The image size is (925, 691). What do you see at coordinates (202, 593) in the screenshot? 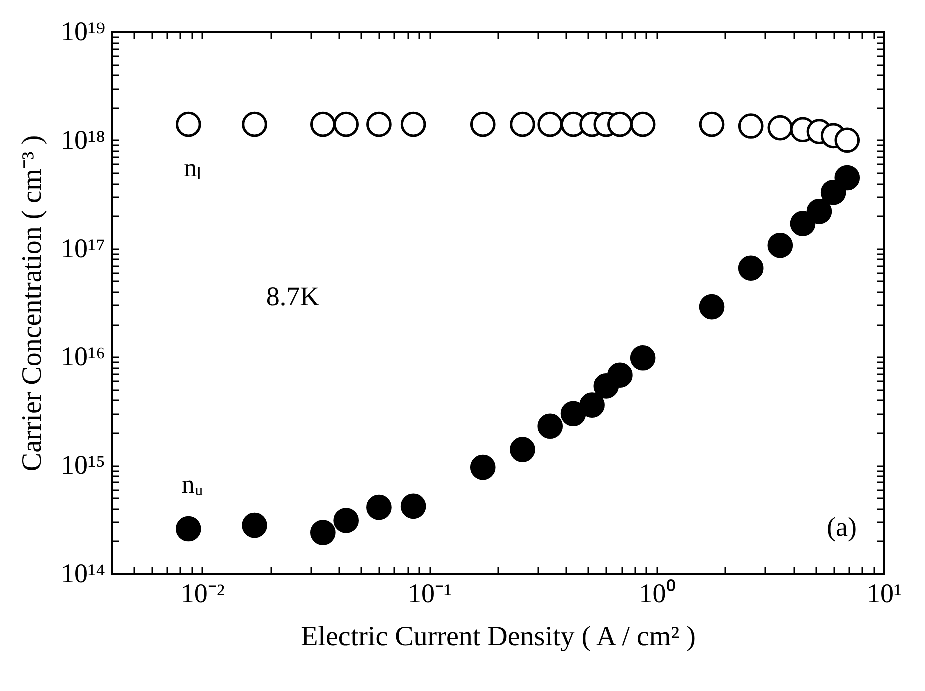
I see `x-tick-label: 10⁻²` at bounding box center [202, 593].